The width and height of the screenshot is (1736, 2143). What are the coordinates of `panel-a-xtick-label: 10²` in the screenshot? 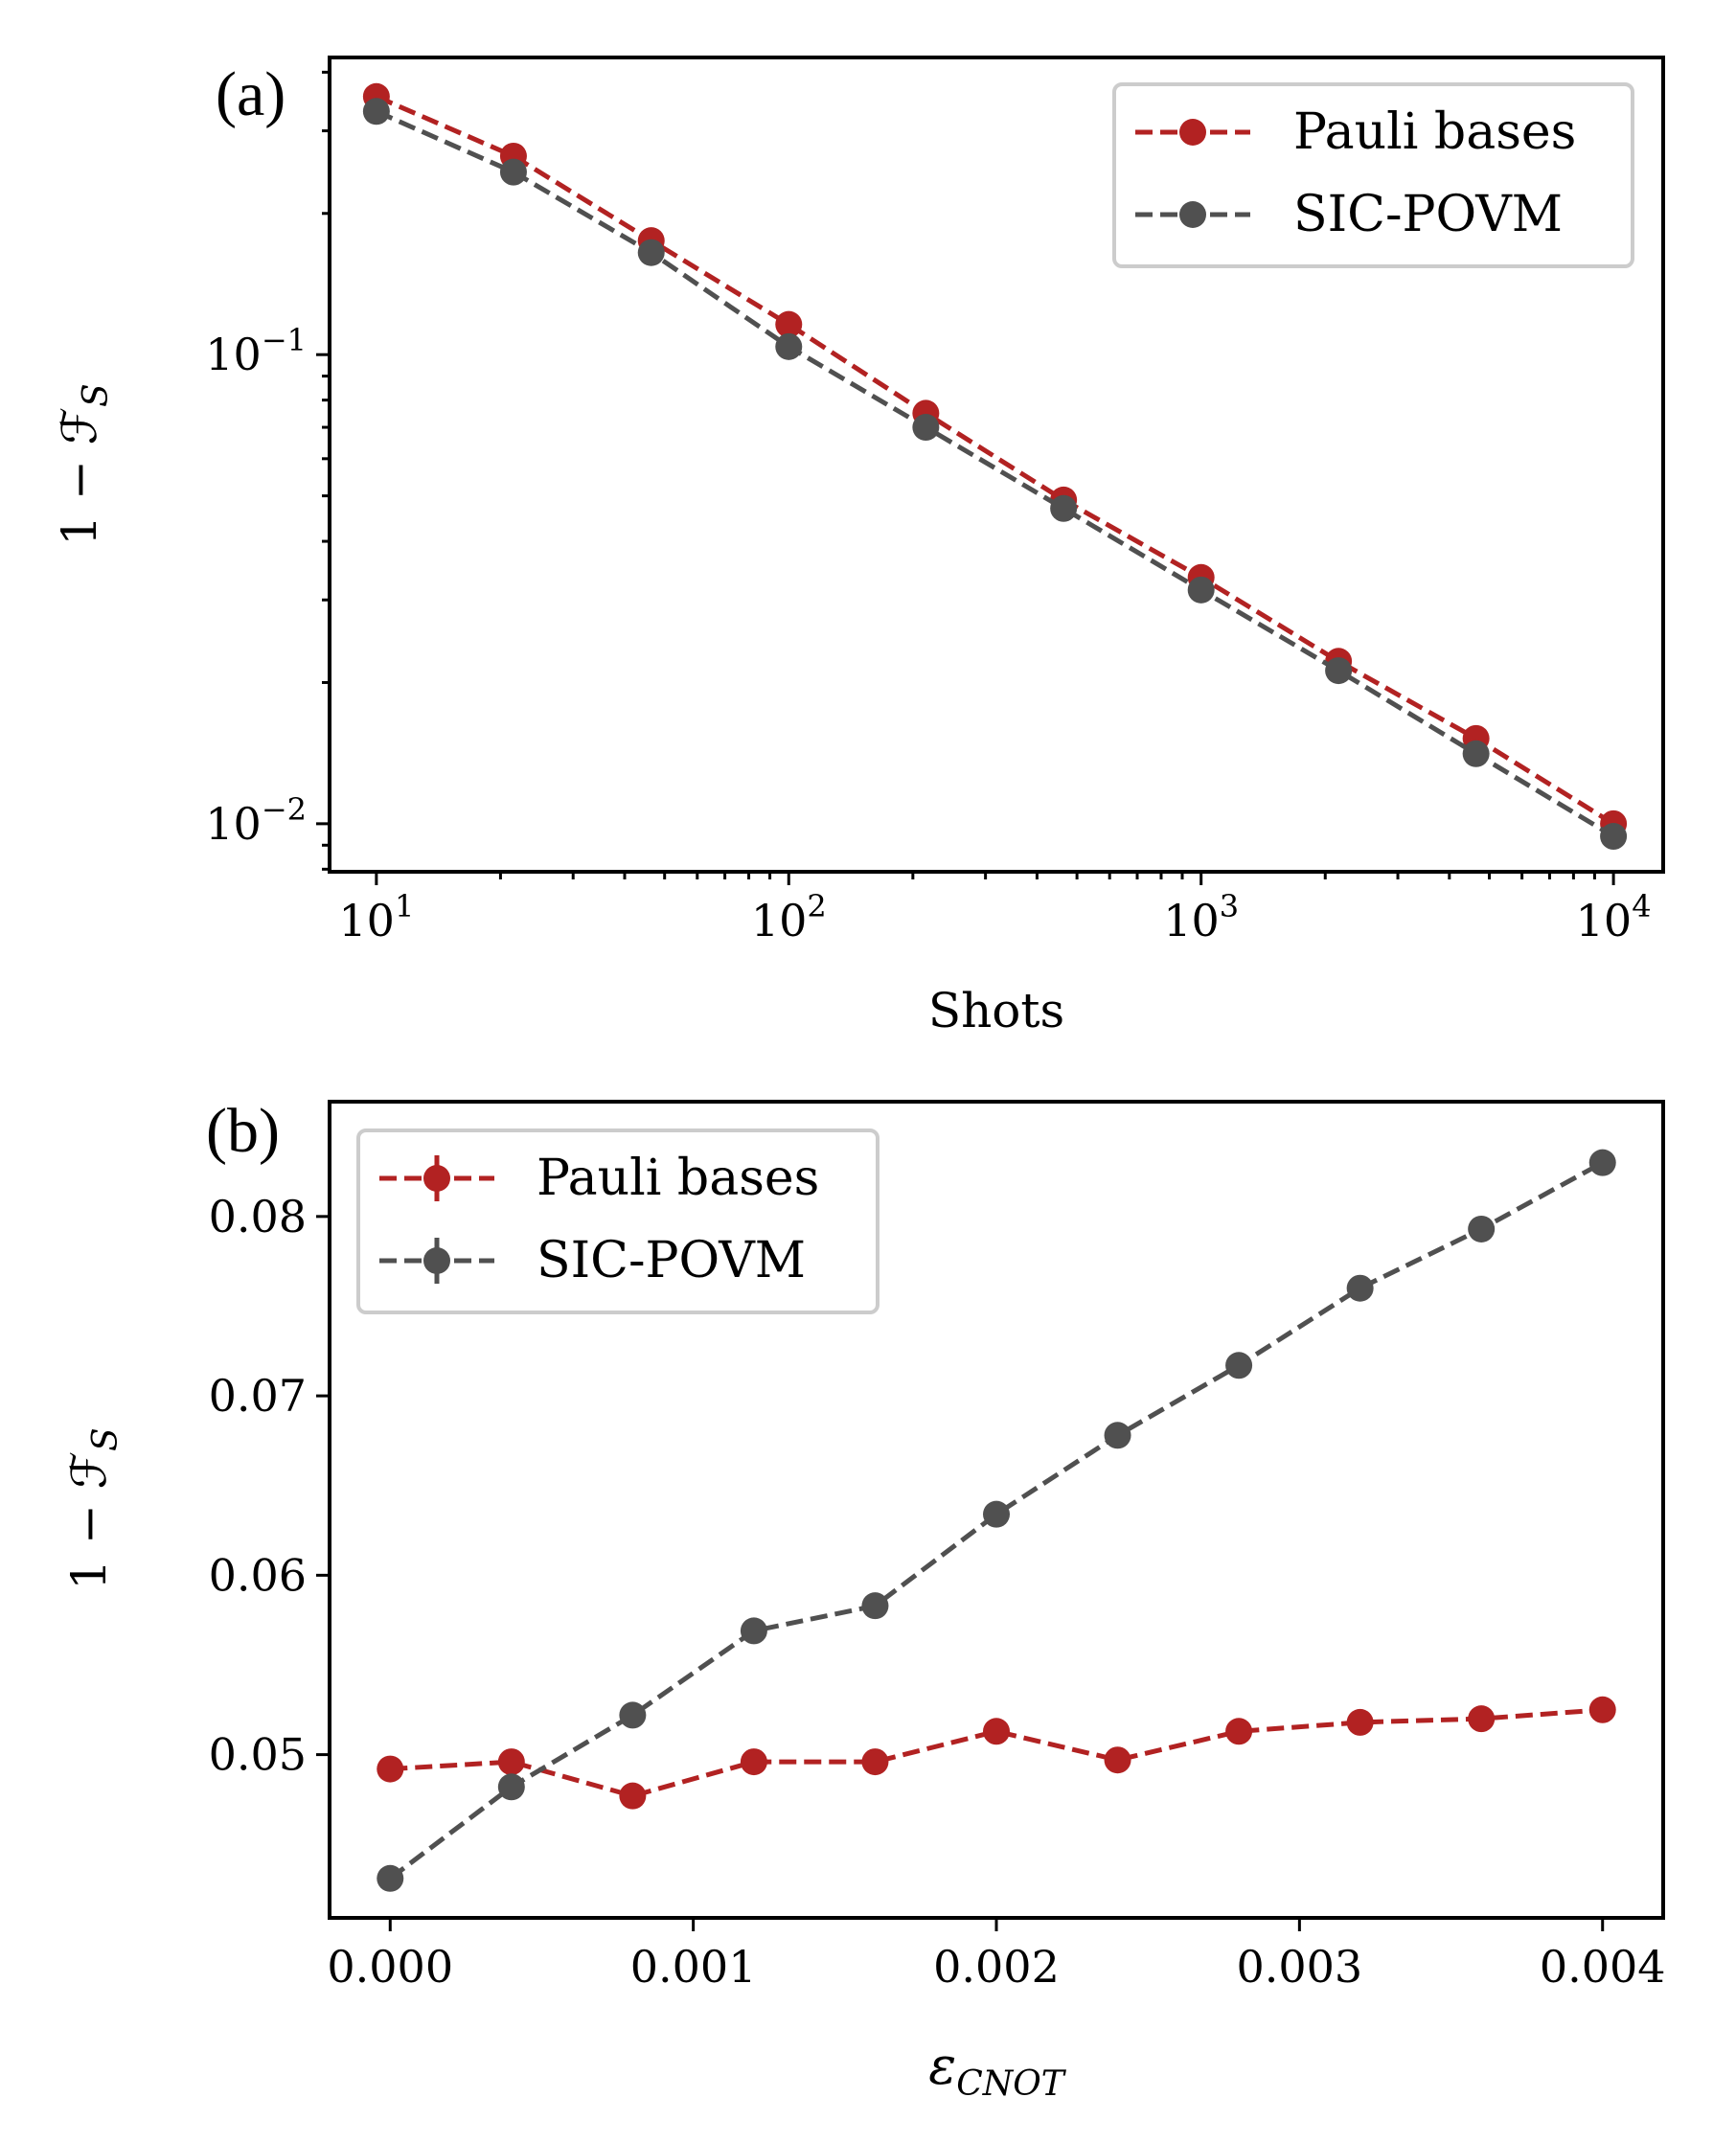 It's located at (789, 917).